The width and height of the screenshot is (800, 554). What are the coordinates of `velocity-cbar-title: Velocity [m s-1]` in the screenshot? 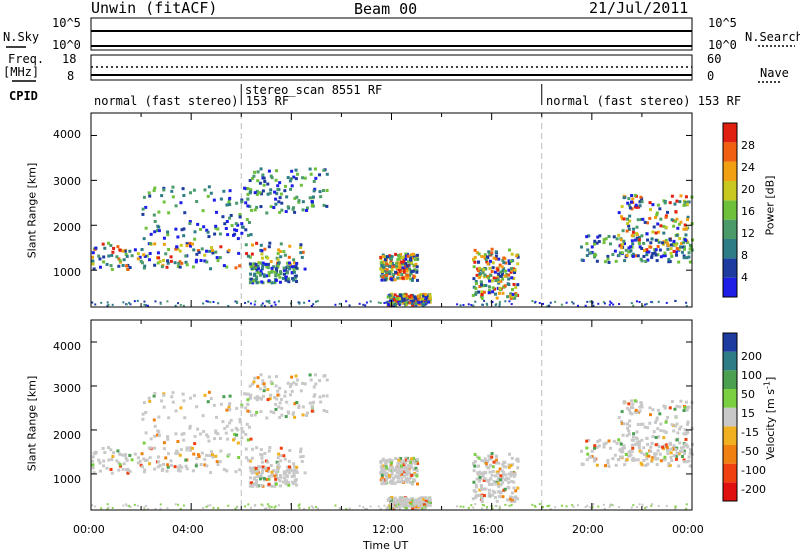 It's located at (769, 418).